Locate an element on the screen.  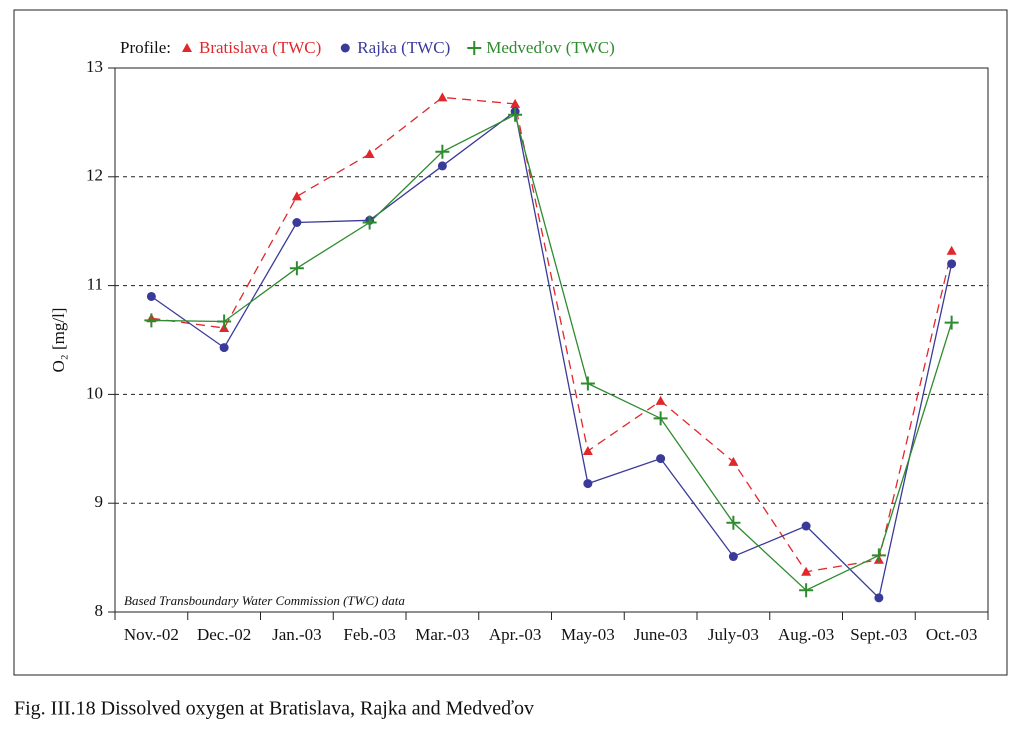
x-tick-label: Jan.-03 is located at coordinates (297, 634).